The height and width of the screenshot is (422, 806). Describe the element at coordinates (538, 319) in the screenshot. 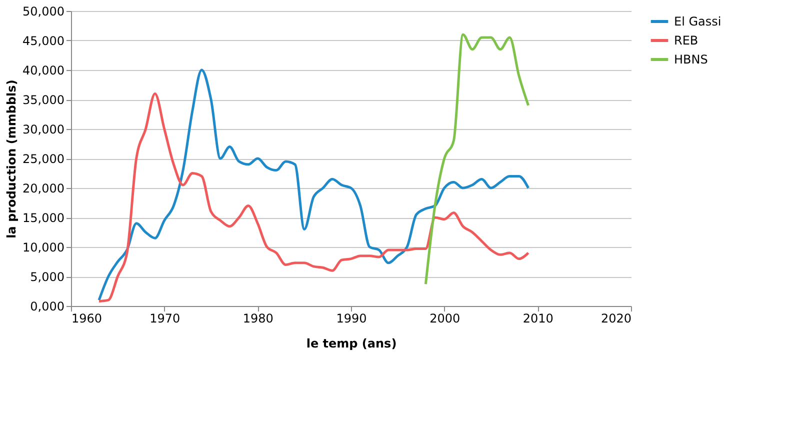

I see `x-tick-label: 2010` at that location.